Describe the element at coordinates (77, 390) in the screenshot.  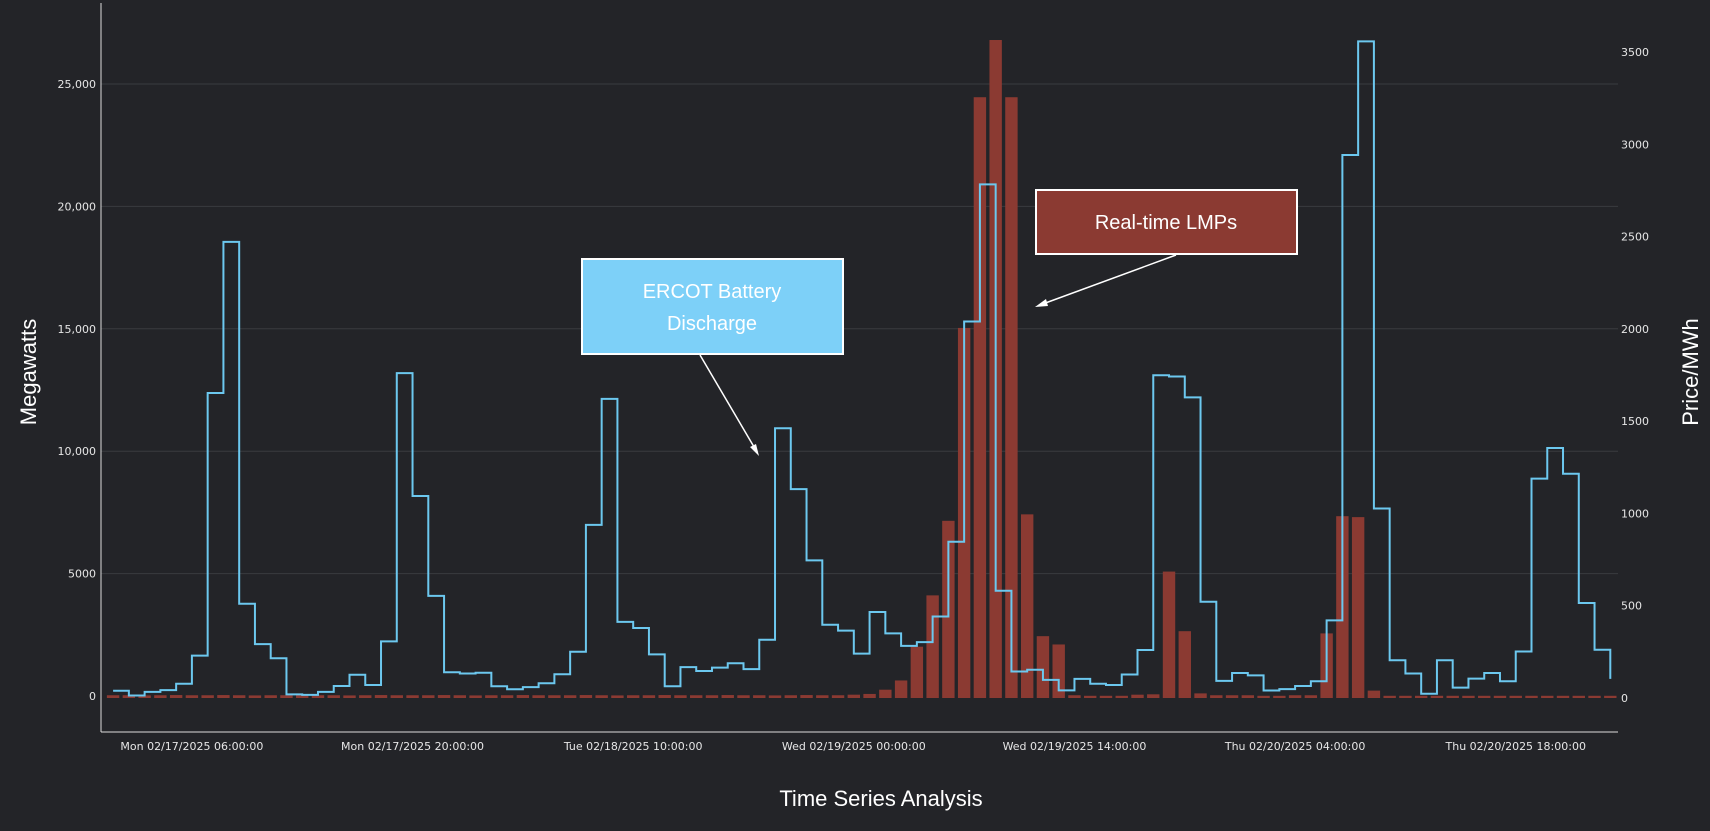
I see `y-axis-left-ticks: 0 5000 10,000 15,000 20,000 25,000` at that location.